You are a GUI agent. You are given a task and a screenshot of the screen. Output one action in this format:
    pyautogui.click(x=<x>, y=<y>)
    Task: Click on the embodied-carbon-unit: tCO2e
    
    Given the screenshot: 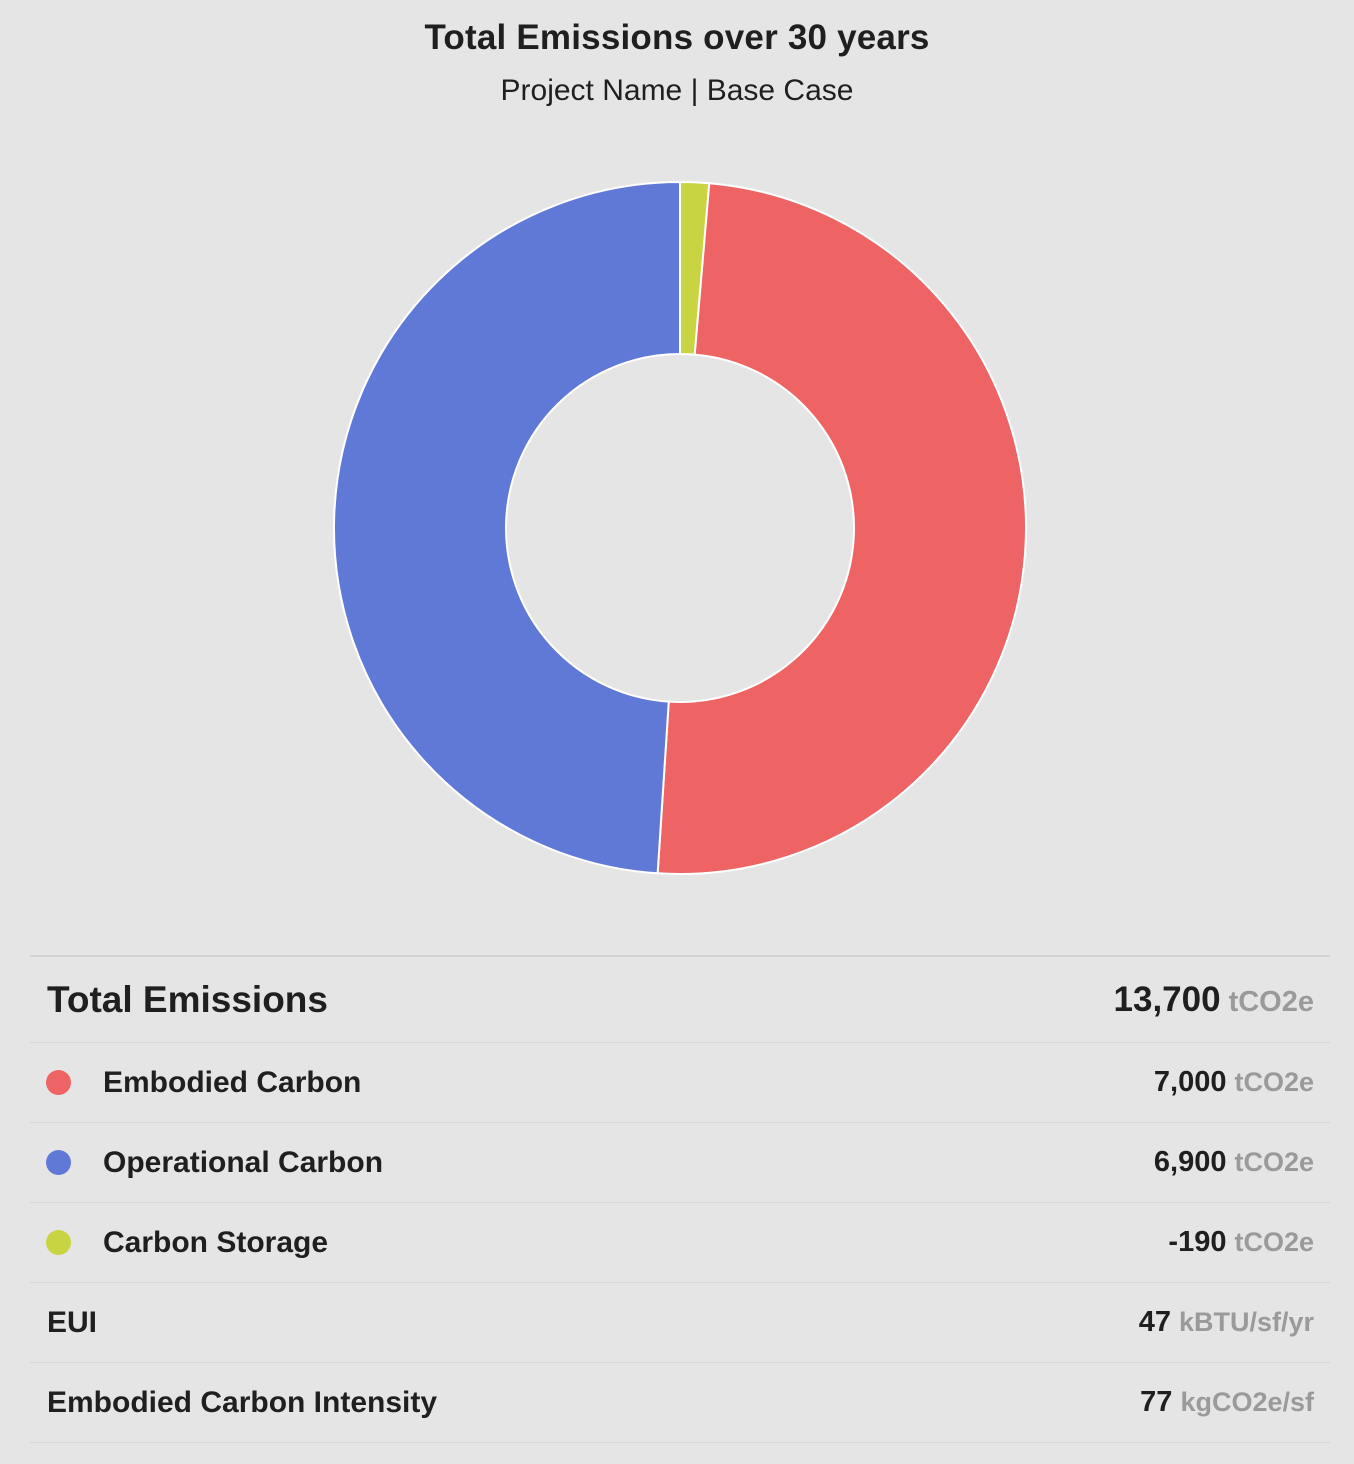 What is the action you would take?
    pyautogui.click(x=1274, y=1082)
    